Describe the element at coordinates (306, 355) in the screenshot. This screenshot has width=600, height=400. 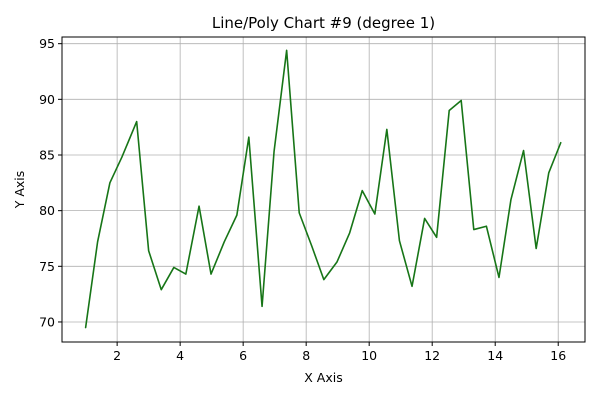
I see `x-tick-label: 8` at that location.